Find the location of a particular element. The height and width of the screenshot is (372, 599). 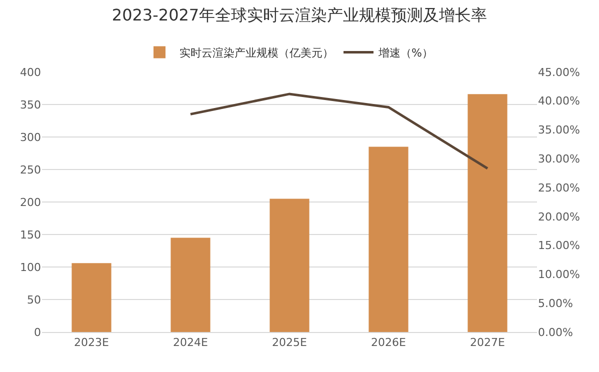

x-tick-label: 2024E is located at coordinates (190, 343).